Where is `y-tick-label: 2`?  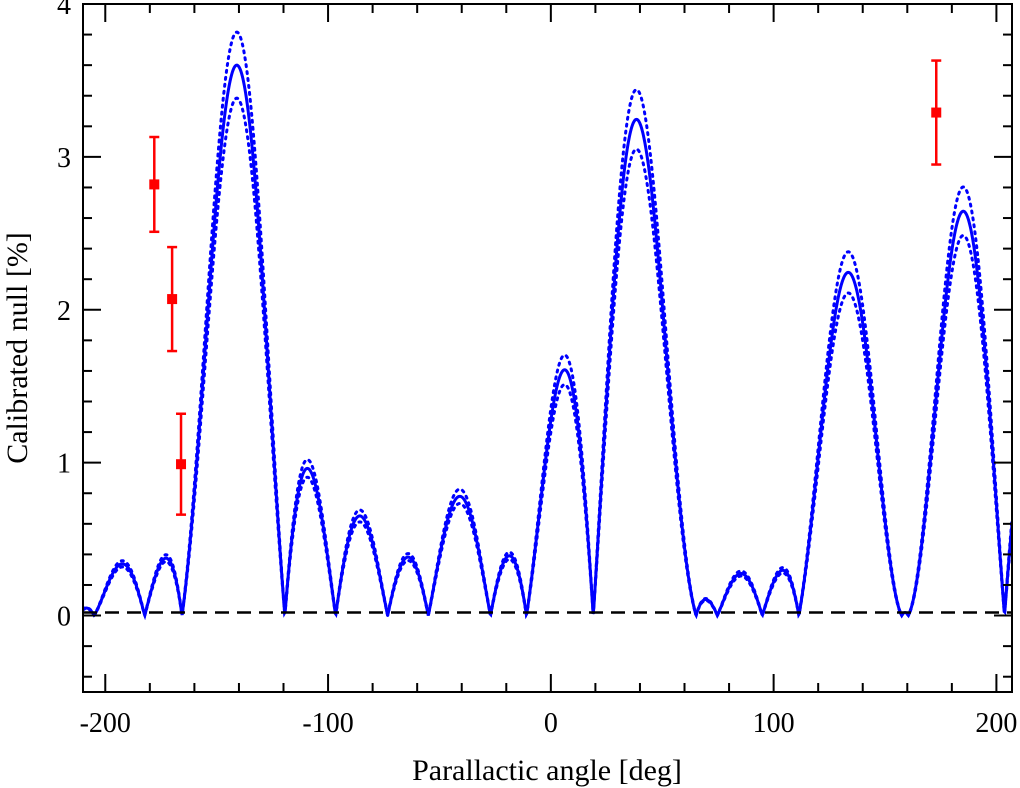 y-tick-label: 2 is located at coordinates (64, 311).